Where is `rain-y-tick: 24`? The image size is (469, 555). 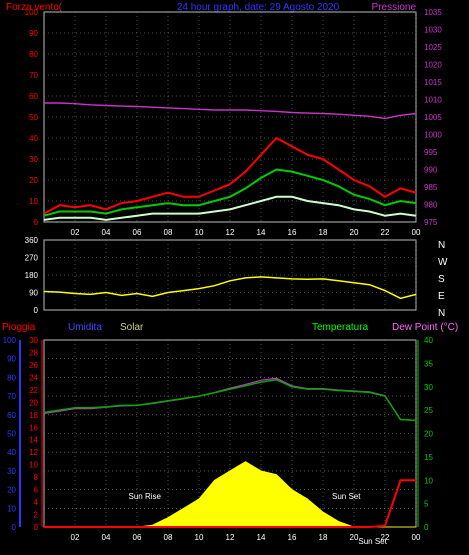 rain-y-tick: 24 is located at coordinates (33, 377).